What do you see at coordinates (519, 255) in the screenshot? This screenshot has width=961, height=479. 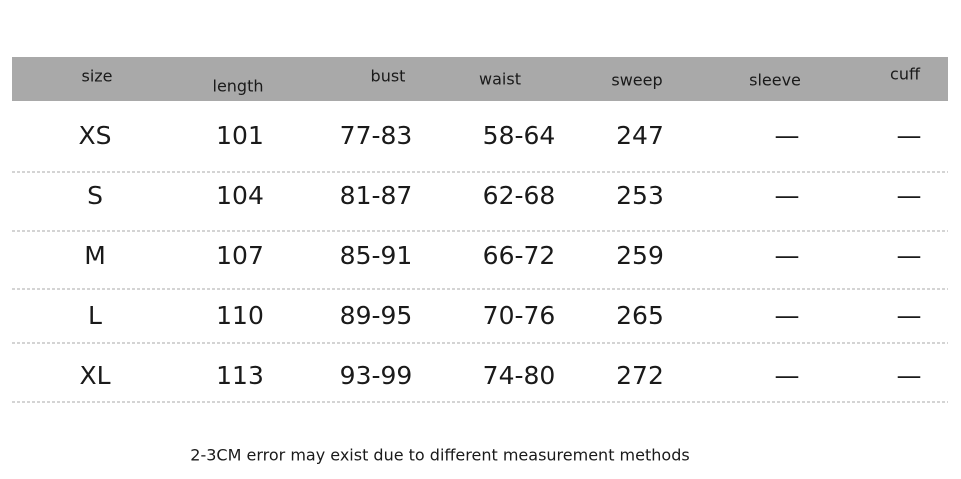 I see `table-cell: 66-72` at bounding box center [519, 255].